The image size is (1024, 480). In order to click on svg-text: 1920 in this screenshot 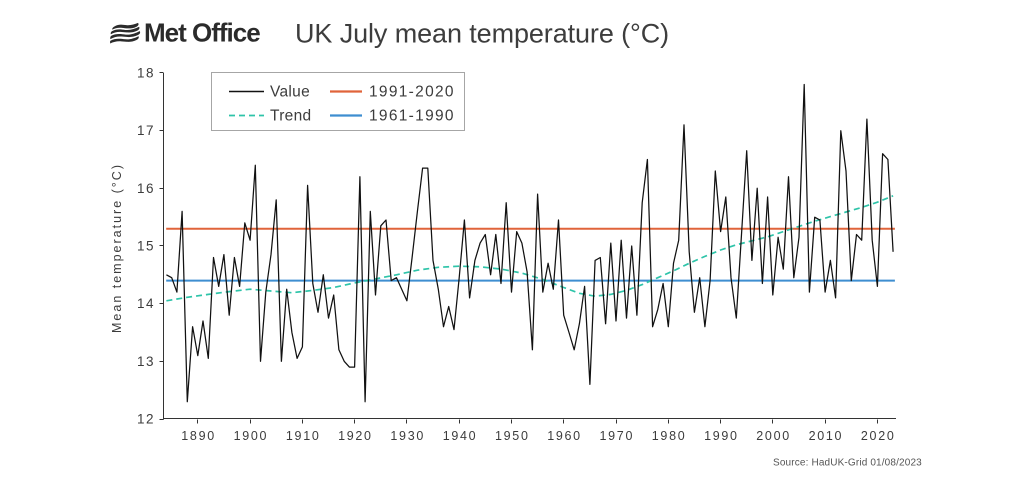, I will do `click(355, 436)`.